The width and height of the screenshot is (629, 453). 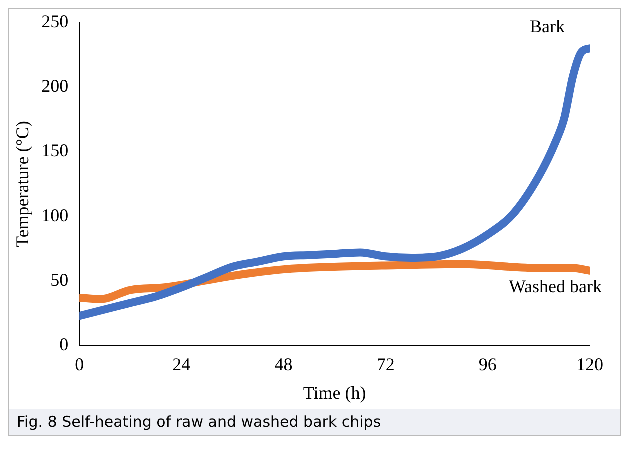 I want to click on x-axis-title: Time (h), so click(x=334, y=392).